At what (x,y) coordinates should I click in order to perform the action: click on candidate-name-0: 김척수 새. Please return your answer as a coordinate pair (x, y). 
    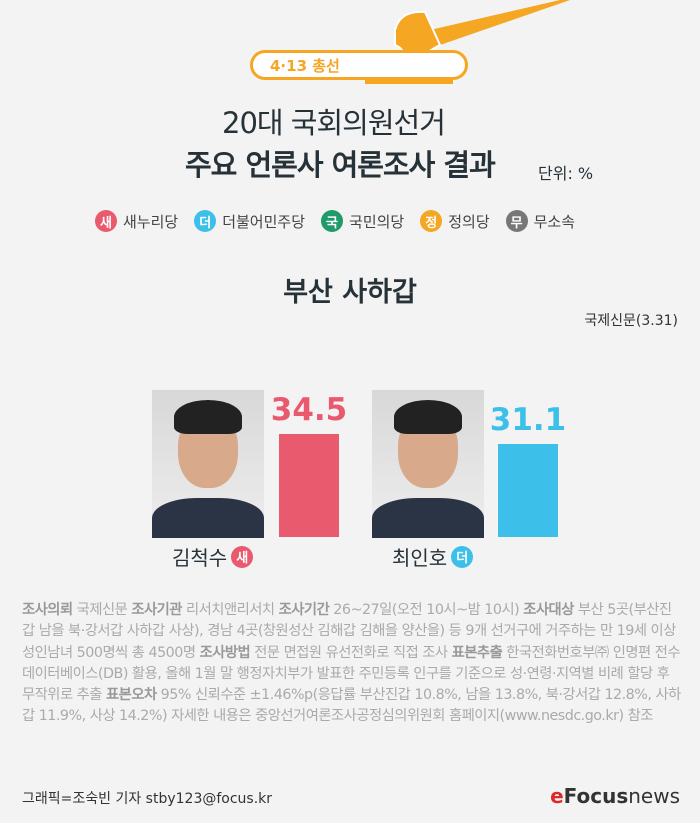
    Looking at the image, I should click on (213, 556).